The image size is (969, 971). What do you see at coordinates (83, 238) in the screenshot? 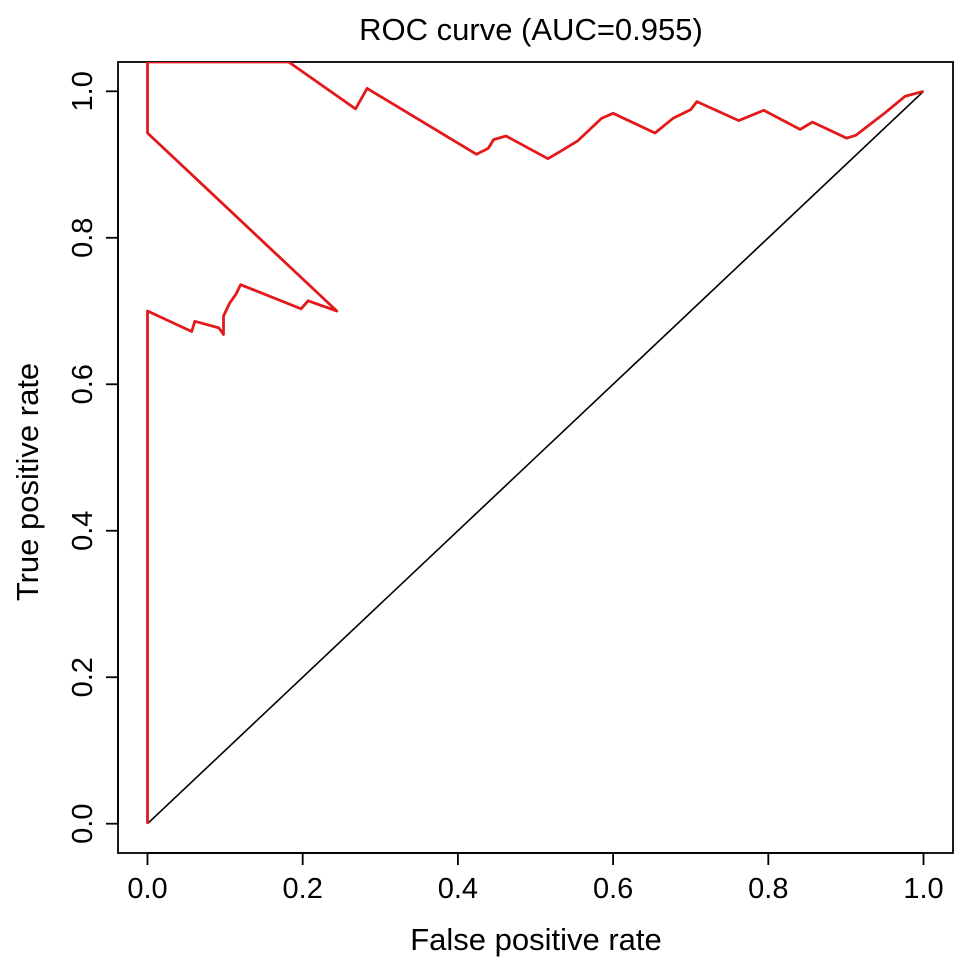
I see `y-tick-label: 0.8` at bounding box center [83, 238].